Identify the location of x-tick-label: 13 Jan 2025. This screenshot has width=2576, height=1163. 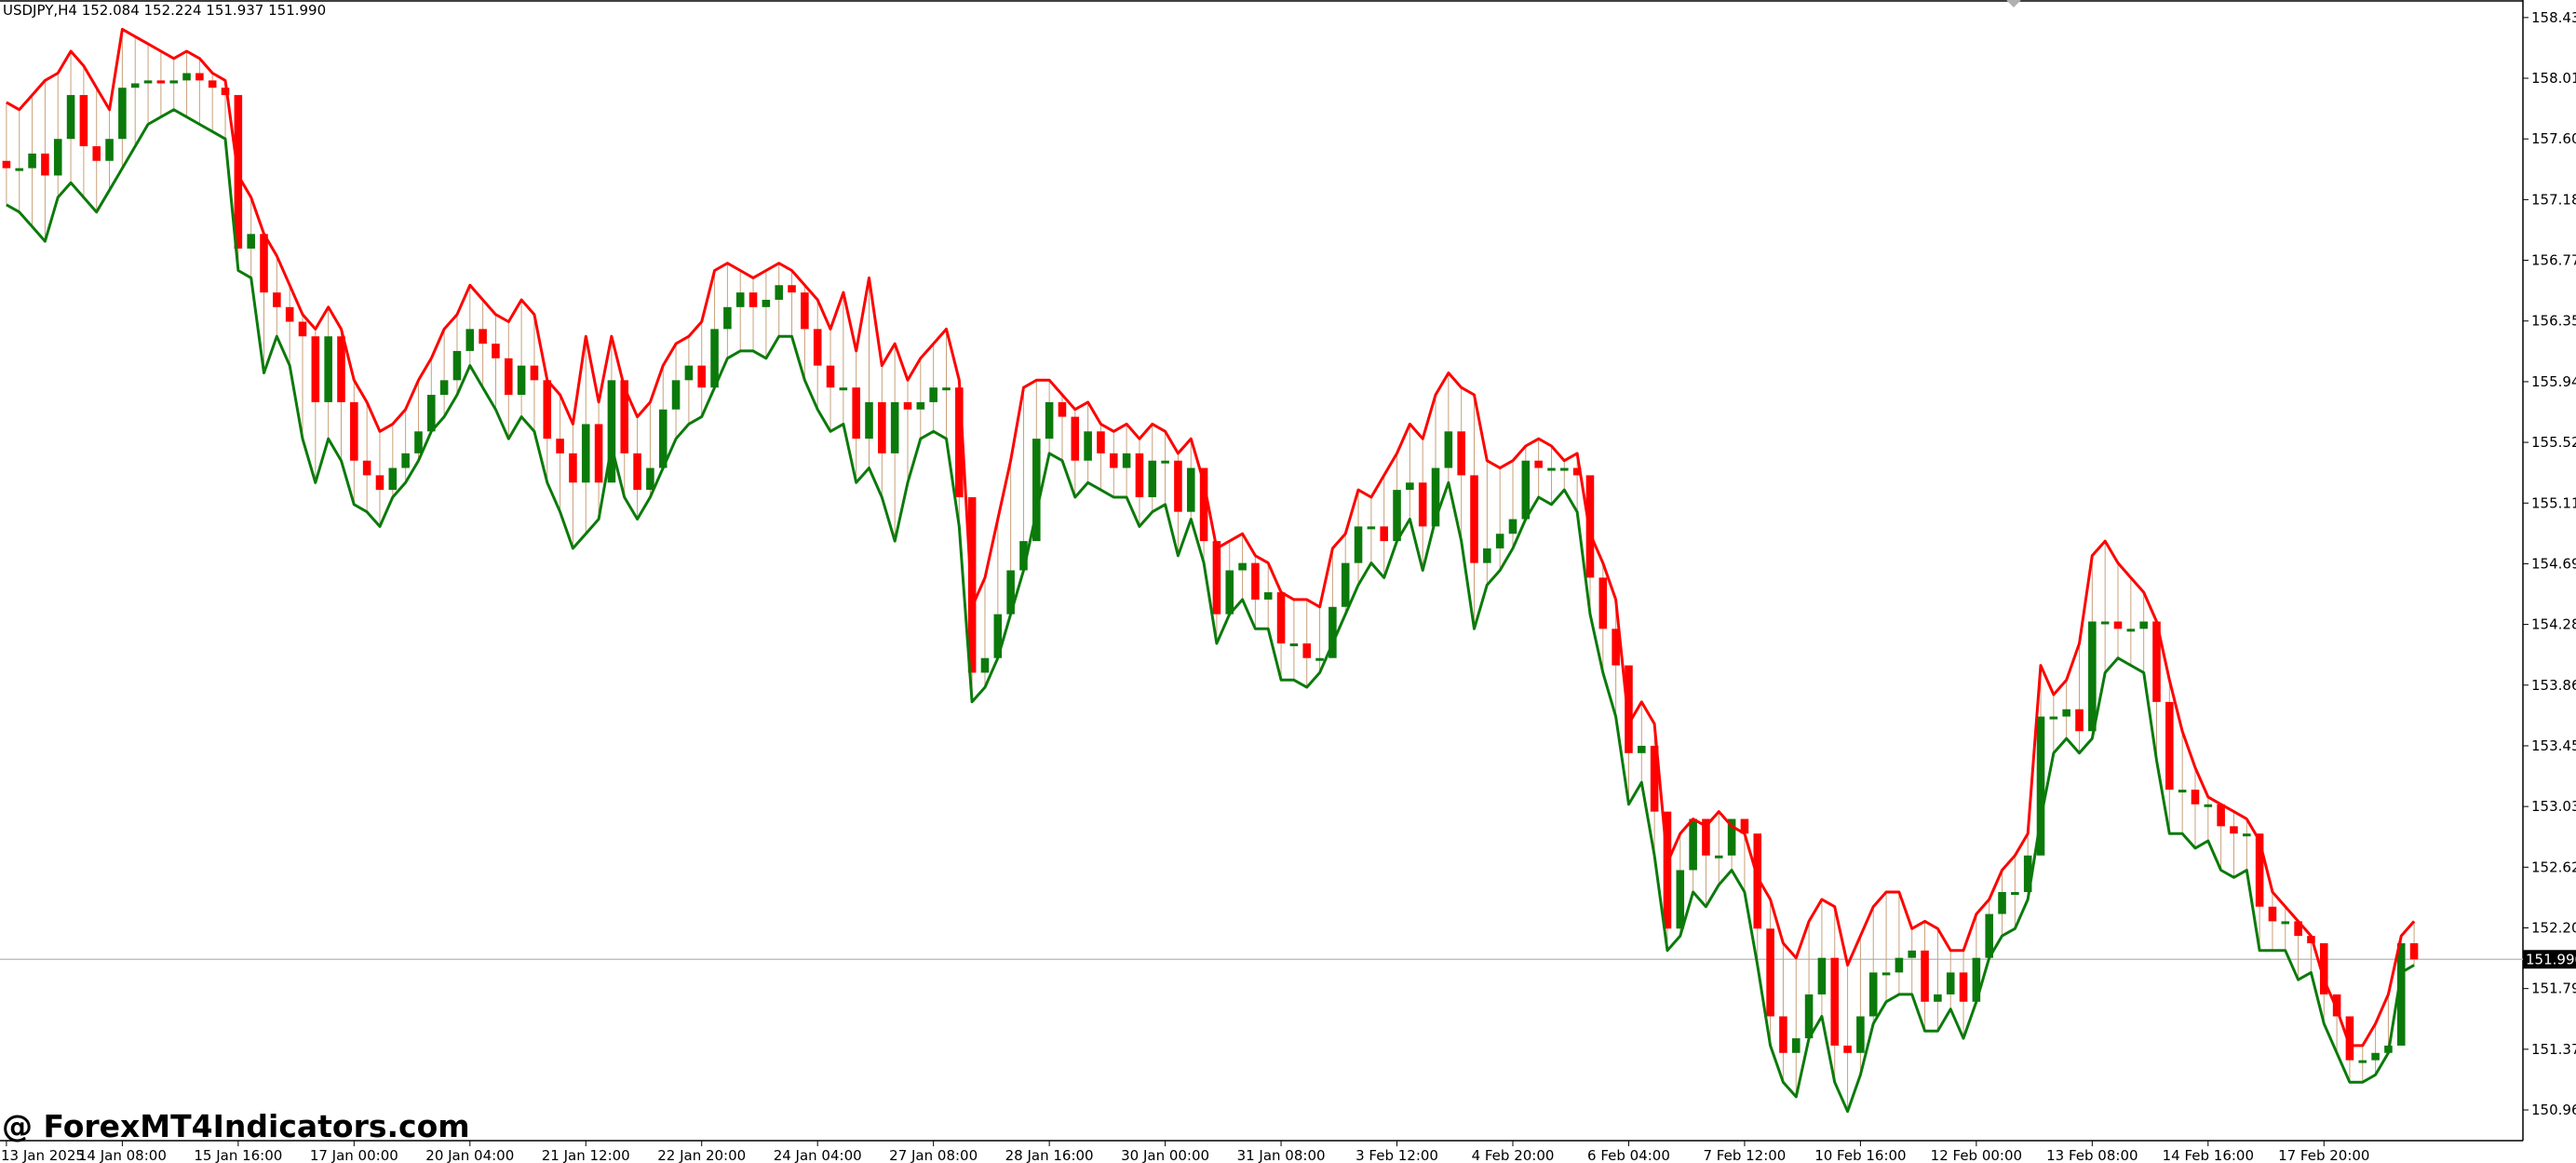
(43, 1155).